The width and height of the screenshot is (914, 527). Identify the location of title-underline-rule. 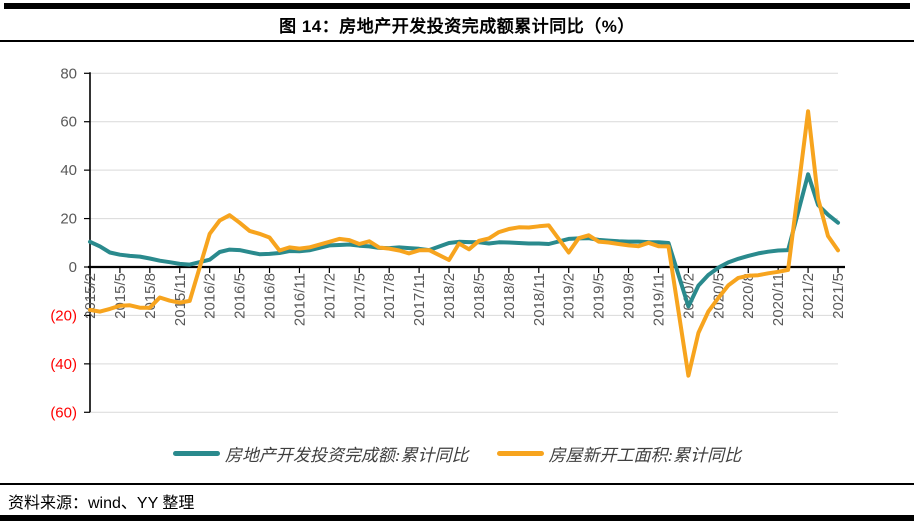
(457, 41).